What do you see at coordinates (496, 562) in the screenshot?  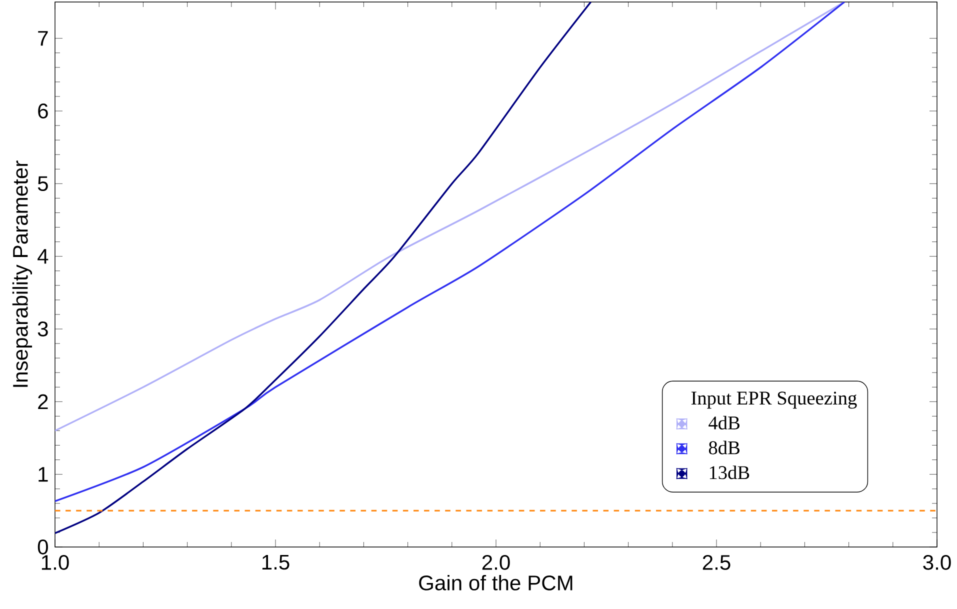 I see `x-tick-label: 2.0` at bounding box center [496, 562].